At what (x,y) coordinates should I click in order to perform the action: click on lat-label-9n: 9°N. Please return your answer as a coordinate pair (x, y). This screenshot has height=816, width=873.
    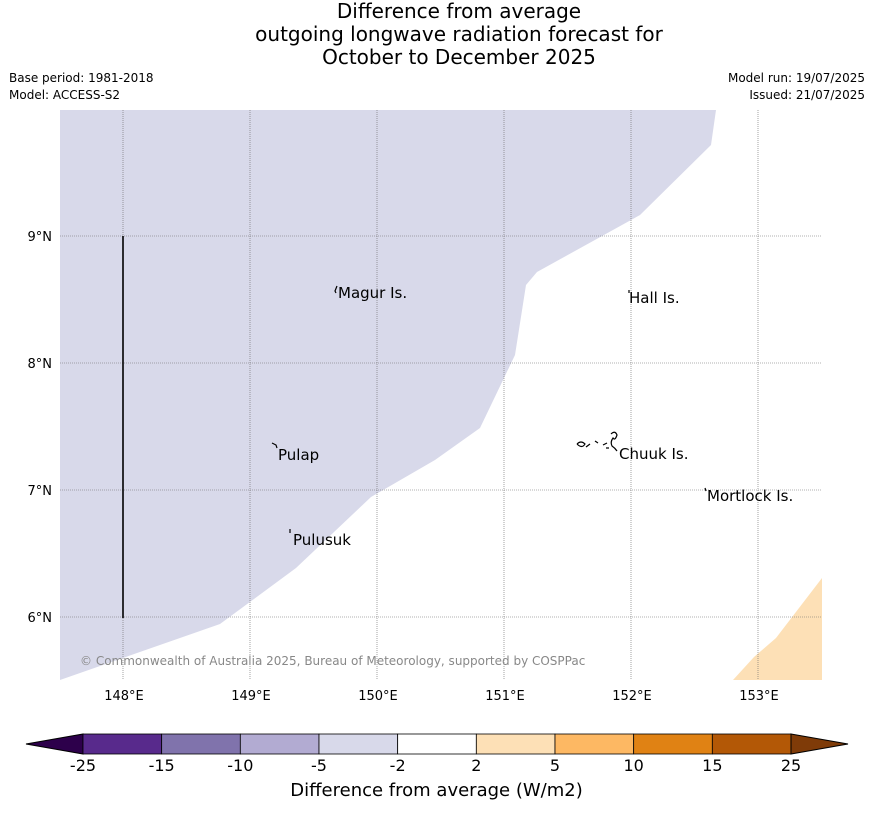
    Looking at the image, I should click on (40, 237).